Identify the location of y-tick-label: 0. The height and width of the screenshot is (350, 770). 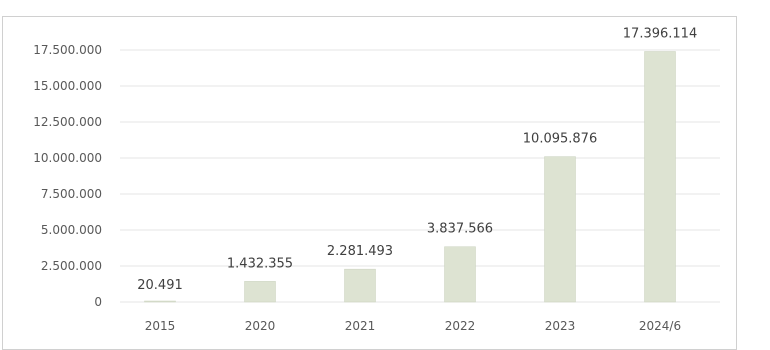
(98, 302).